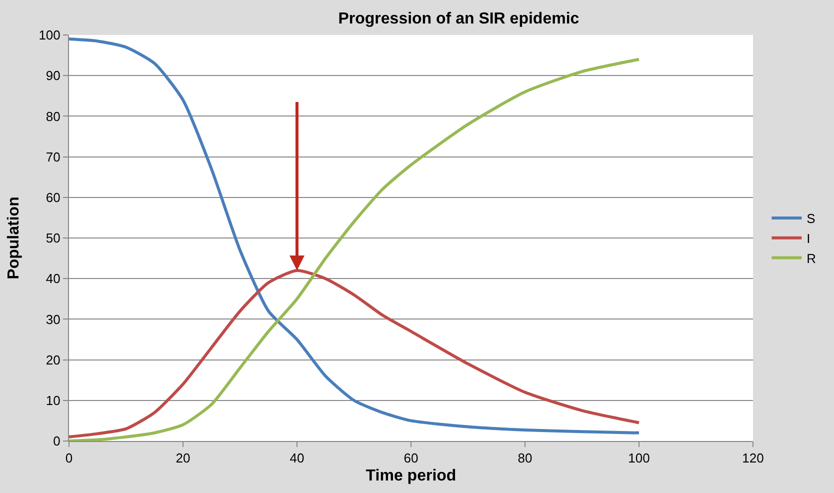  Describe the element at coordinates (811, 258) in the screenshot. I see `legend-label: R` at that location.